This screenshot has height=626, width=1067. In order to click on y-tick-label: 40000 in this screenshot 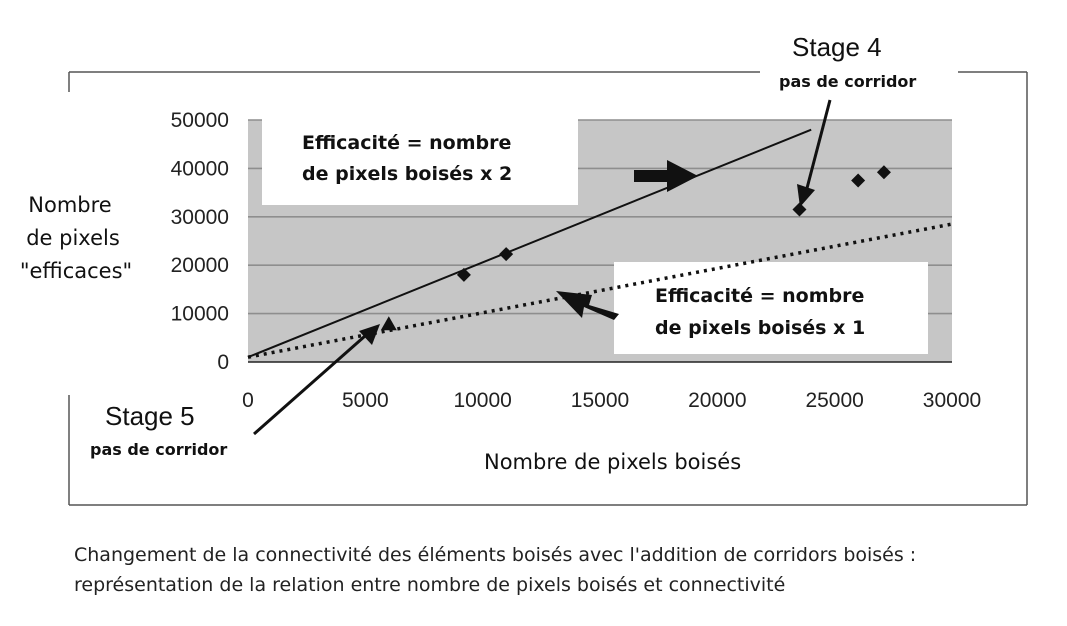, I will do `click(200, 168)`.